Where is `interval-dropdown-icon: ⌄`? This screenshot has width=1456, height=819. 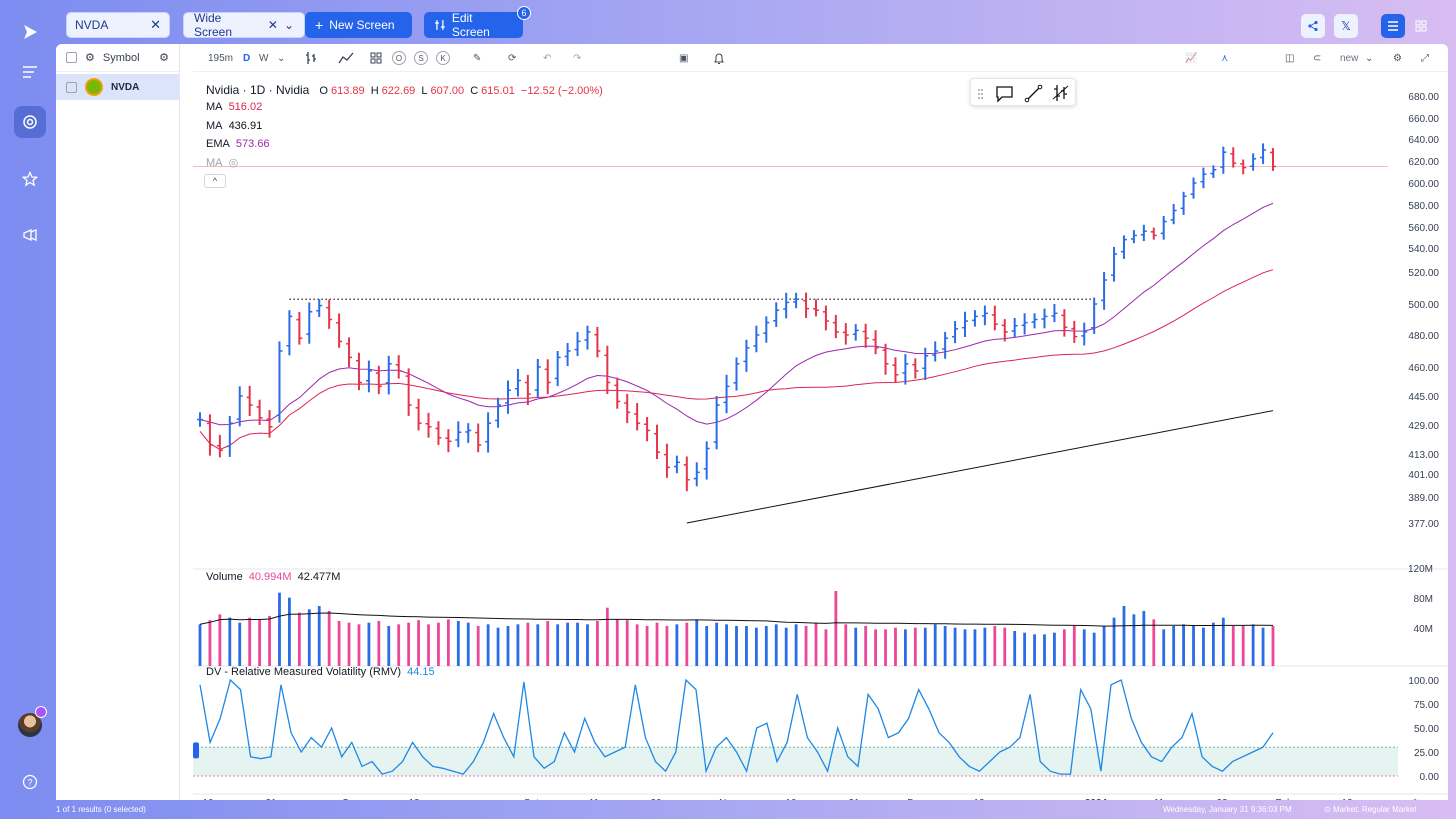
interval-dropdown-icon: ⌄ is located at coordinates (281, 58).